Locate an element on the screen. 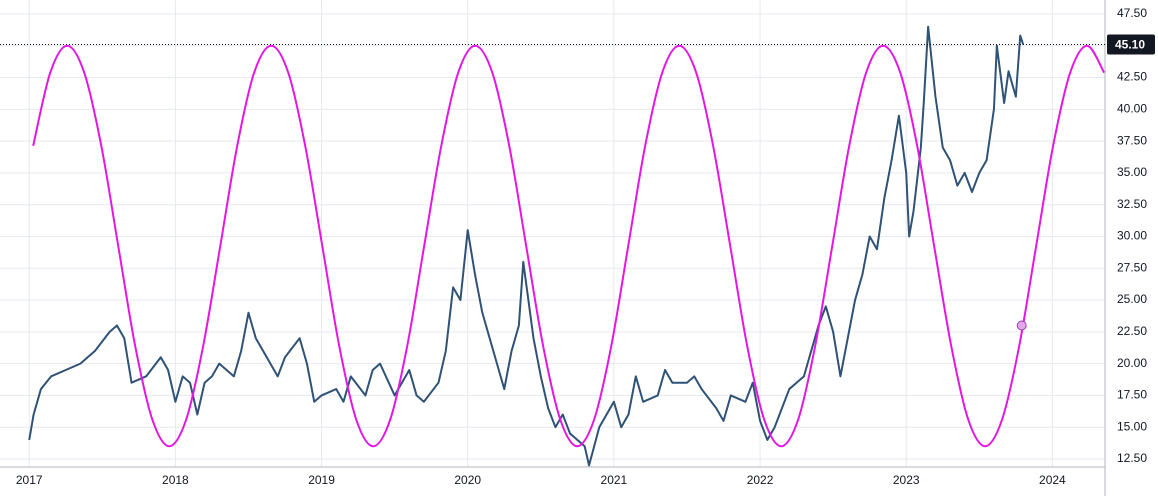 Image resolution: width=1158 pixels, height=496 pixels. y-tick-label: 30.00 is located at coordinates (1132, 236).